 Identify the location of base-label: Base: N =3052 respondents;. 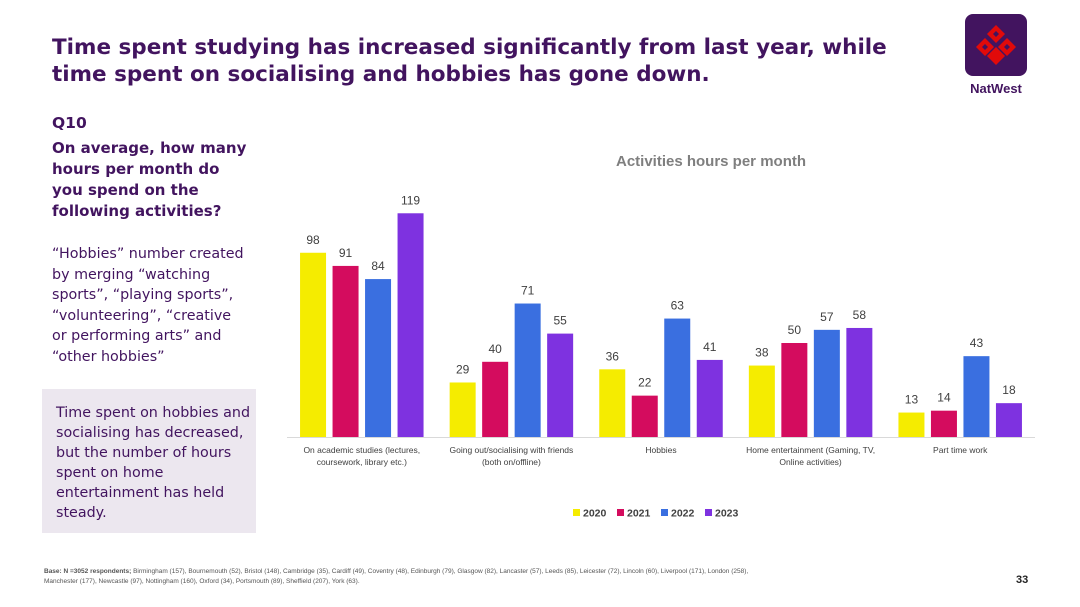
(88, 571).